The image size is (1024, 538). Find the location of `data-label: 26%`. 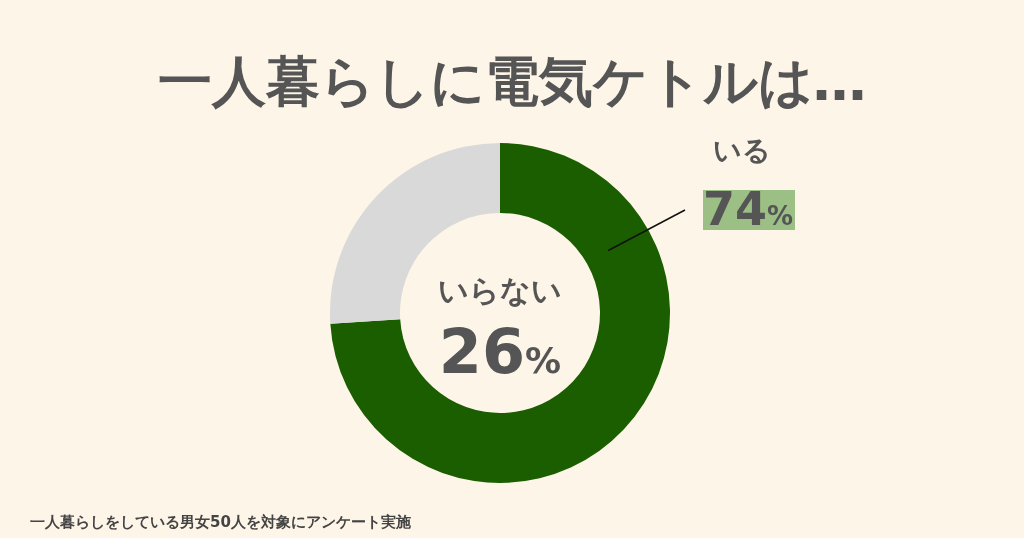

data-label: 26% is located at coordinates (500, 351).